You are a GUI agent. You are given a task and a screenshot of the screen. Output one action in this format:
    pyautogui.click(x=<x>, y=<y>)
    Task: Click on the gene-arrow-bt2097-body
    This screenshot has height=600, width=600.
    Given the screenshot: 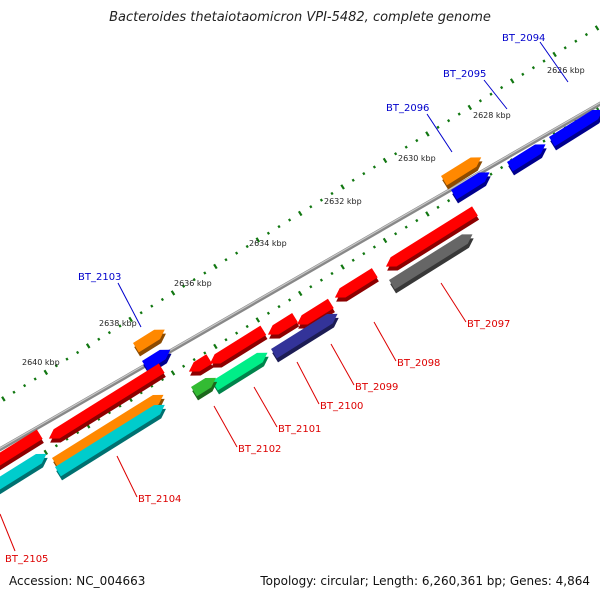 What is the action you would take?
    pyautogui.click(x=431, y=236)
    